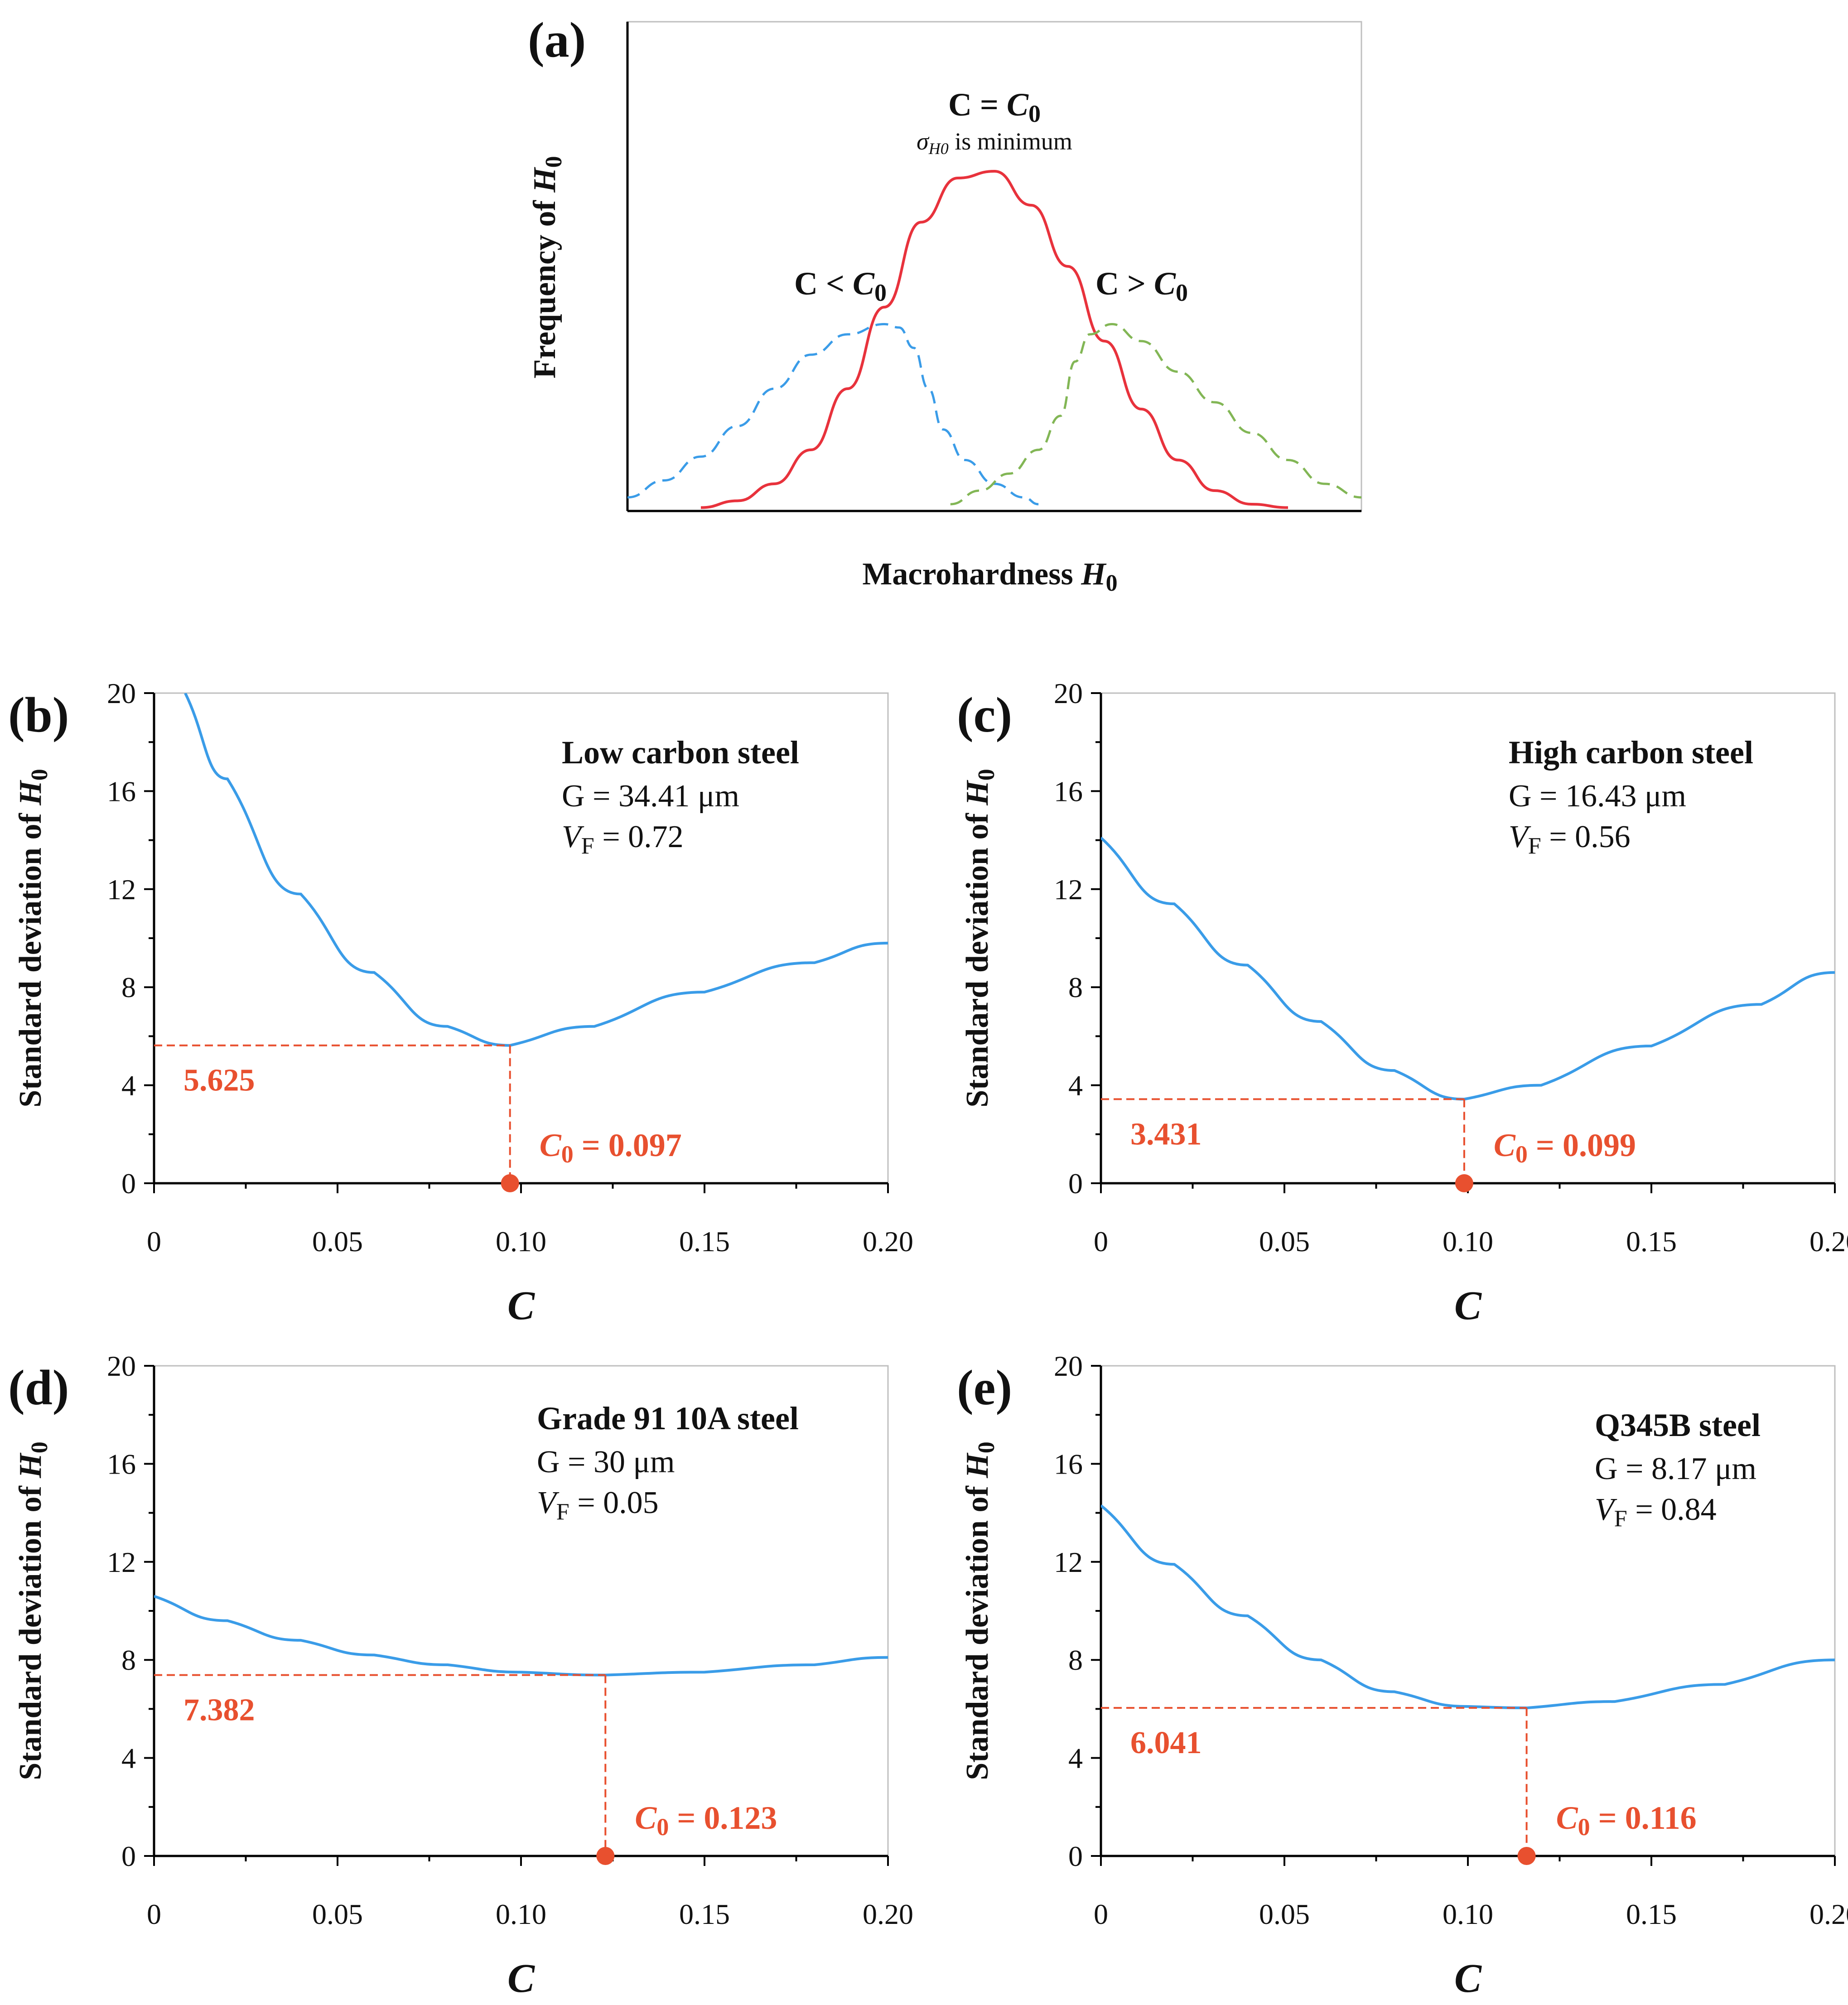 The width and height of the screenshot is (1848, 2005). I want to click on panel-c-y-tick-label: 12, so click(1068, 889).